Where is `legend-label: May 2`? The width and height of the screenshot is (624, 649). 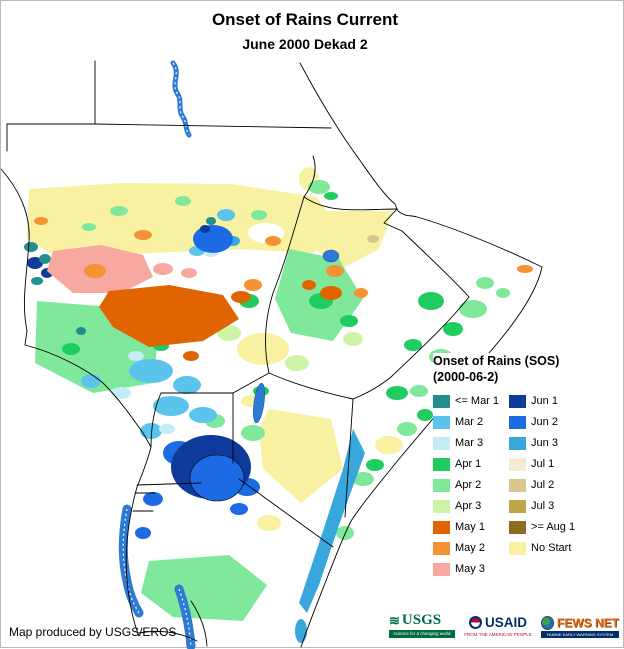
legend-label: May 2 is located at coordinates (470, 548).